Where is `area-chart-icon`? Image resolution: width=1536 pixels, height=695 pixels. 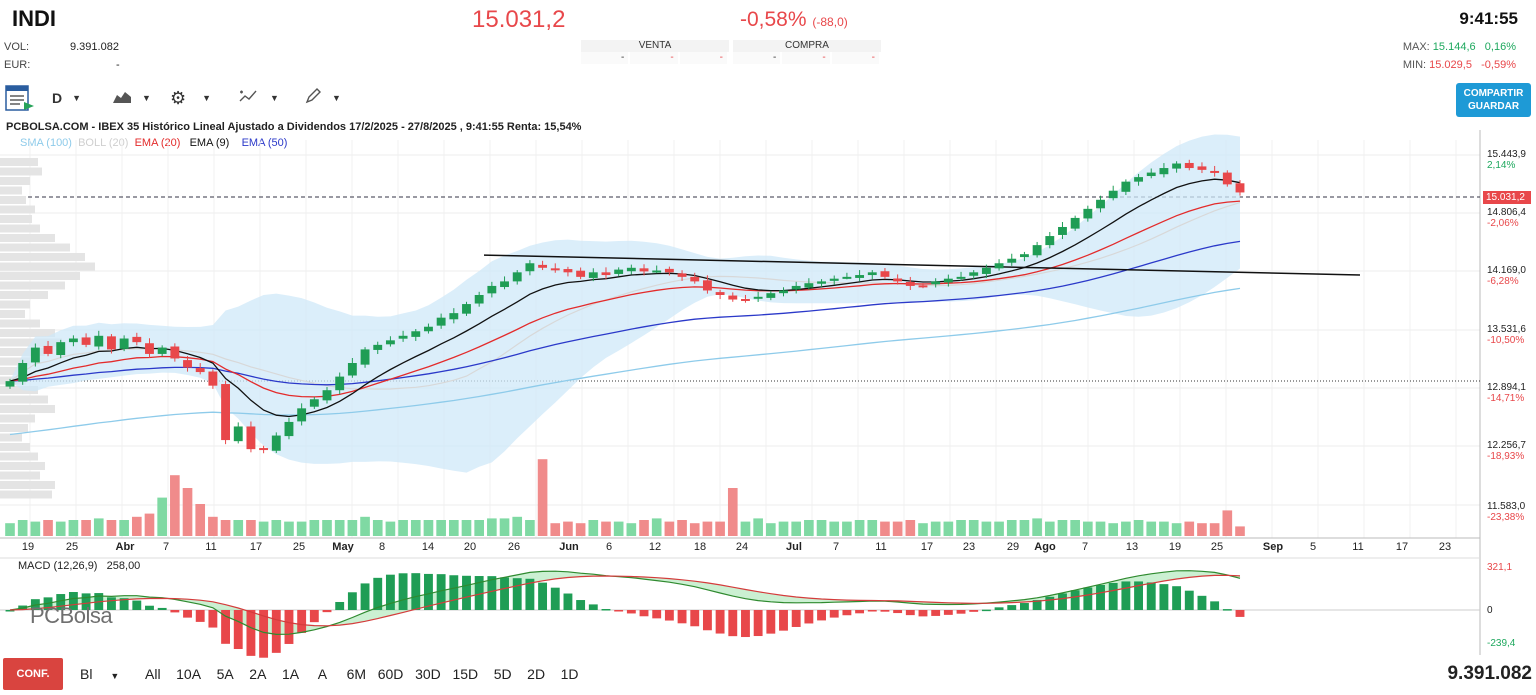 area-chart-icon is located at coordinates (122, 98).